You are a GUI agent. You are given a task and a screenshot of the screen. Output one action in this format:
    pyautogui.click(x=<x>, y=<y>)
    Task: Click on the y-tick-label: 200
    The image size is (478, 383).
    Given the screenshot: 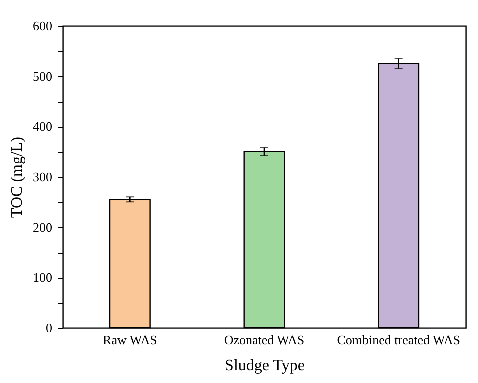 What is the action you would take?
    pyautogui.click(x=42, y=227)
    